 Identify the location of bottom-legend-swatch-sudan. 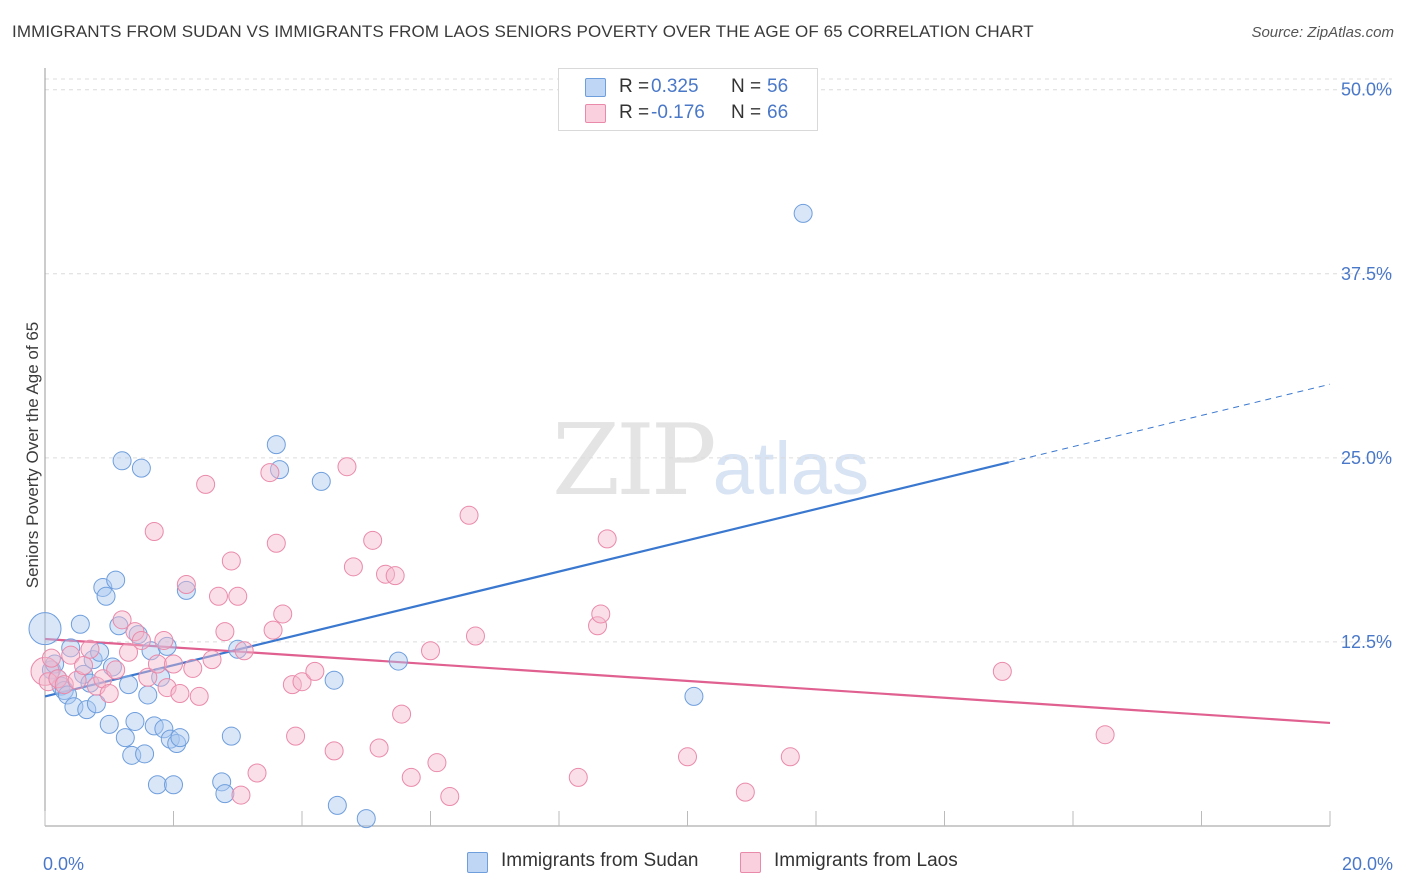
(477, 862).